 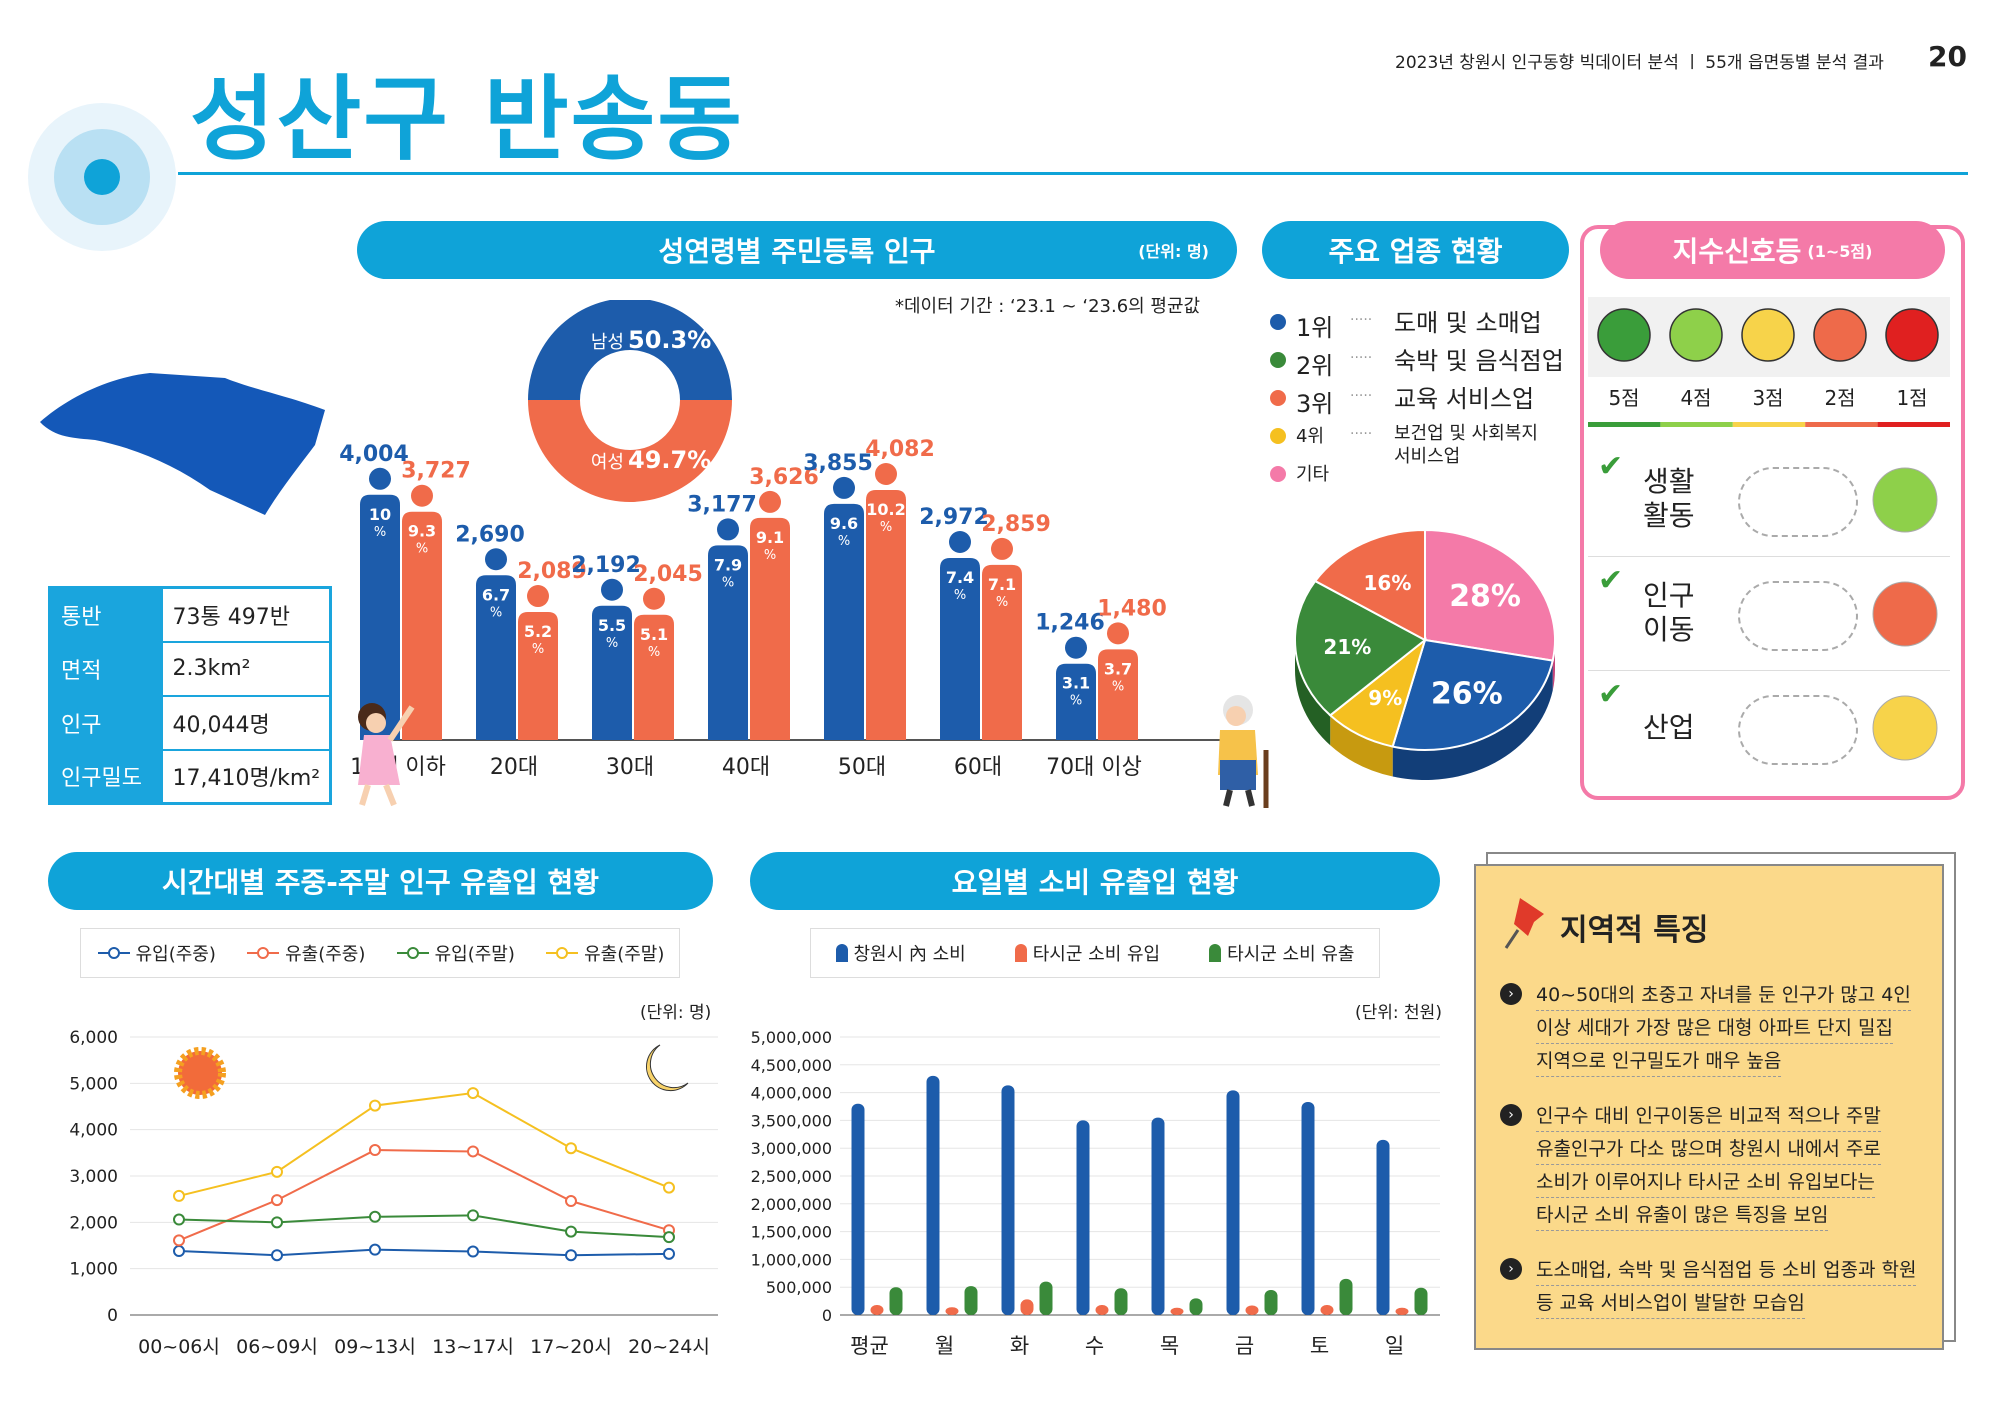 What do you see at coordinates (105, 722) in the screenshot?
I see `summary-key: 인구` at bounding box center [105, 722].